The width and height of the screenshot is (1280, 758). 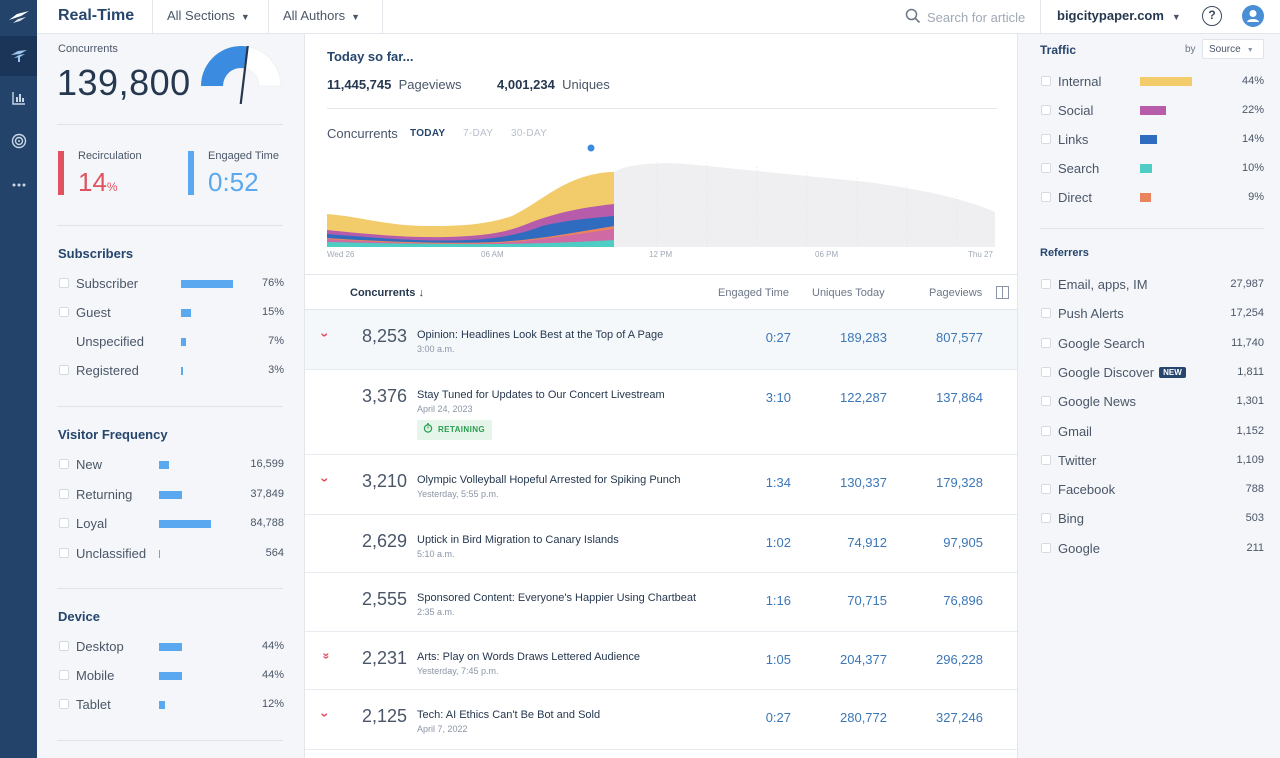 I want to click on col-pageviews: Pageviews, so click(x=956, y=293).